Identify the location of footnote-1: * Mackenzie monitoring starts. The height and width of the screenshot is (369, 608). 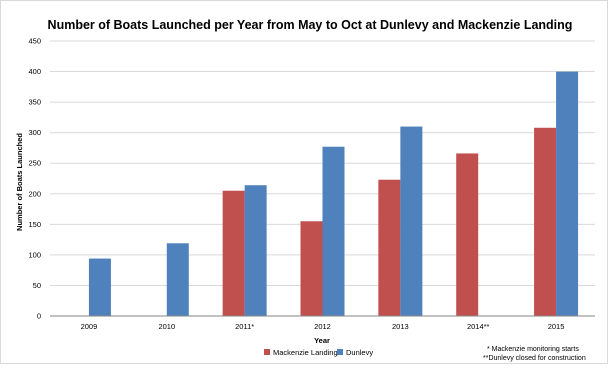
(533, 349).